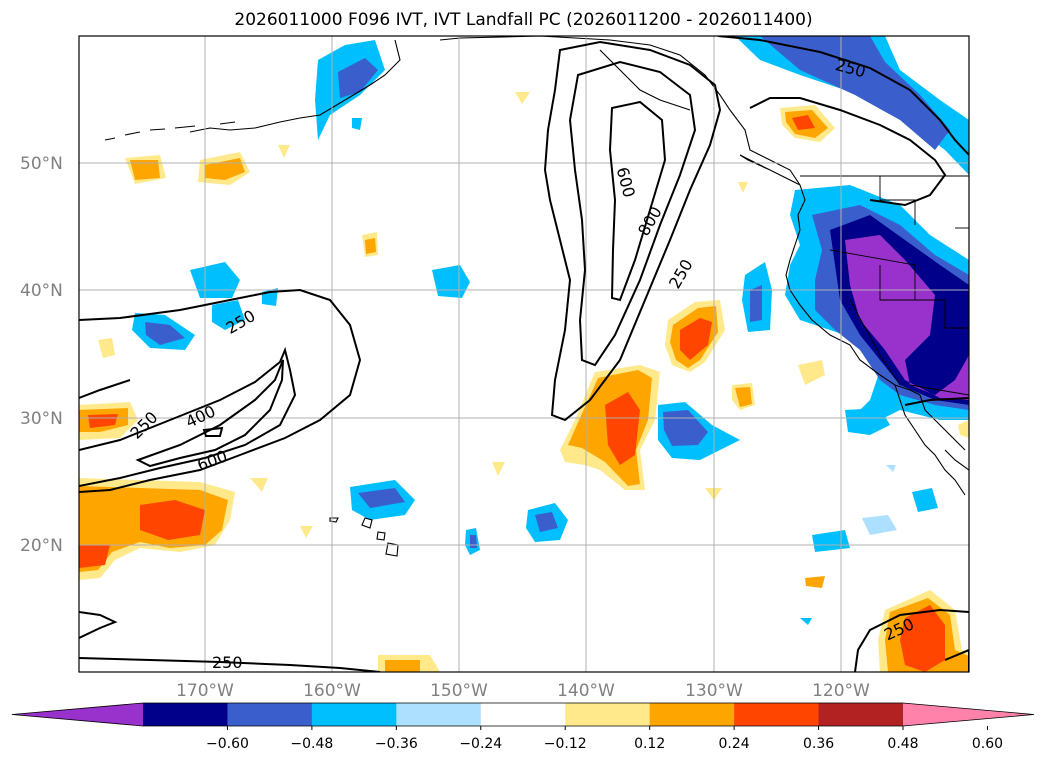 This screenshot has height=765, width=1047. I want to click on contour-600-mid, so click(632, 213).